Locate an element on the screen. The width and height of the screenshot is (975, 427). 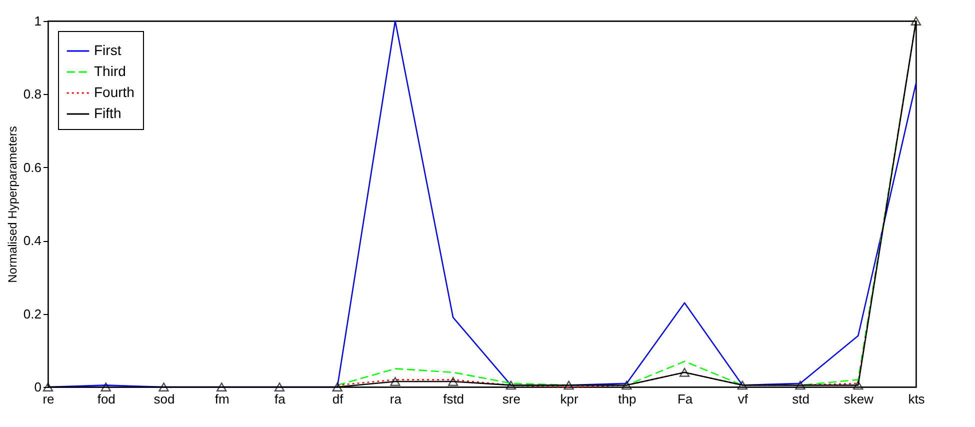
x-tick-label: kpr is located at coordinates (569, 399).